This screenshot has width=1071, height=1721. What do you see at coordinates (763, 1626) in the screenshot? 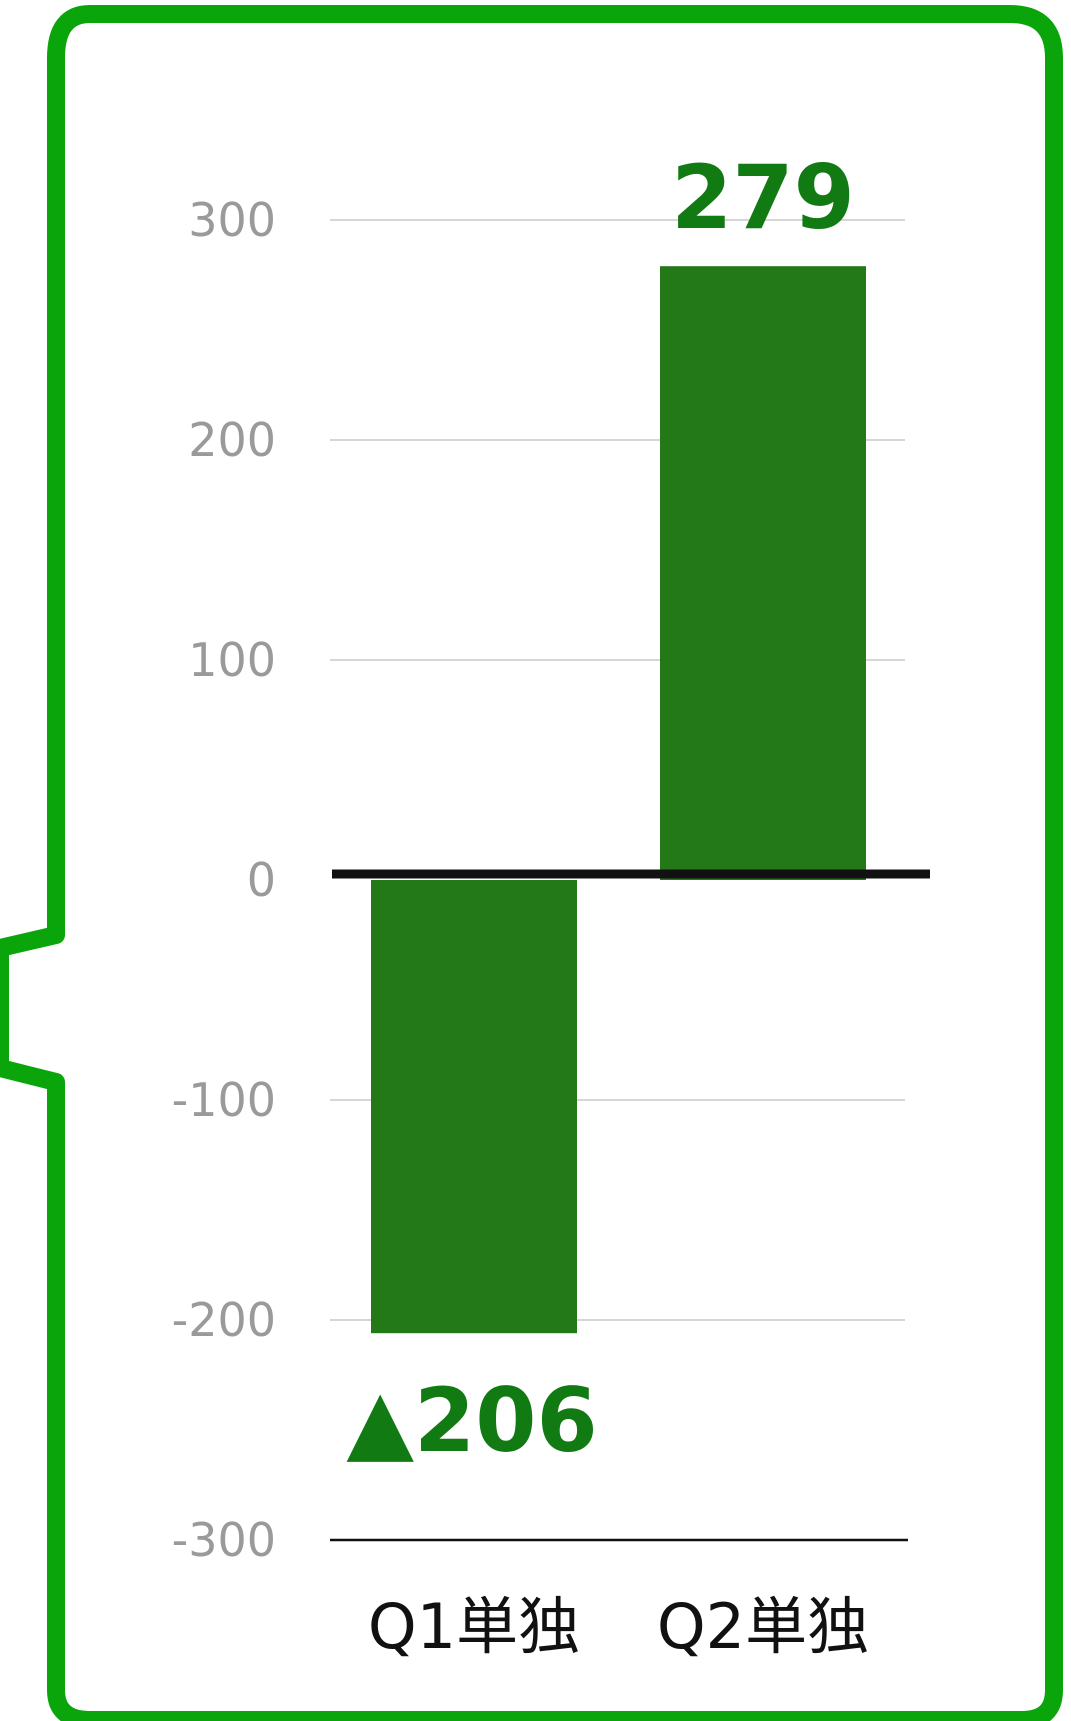
I see `category-label-2: Q2単独` at bounding box center [763, 1626].